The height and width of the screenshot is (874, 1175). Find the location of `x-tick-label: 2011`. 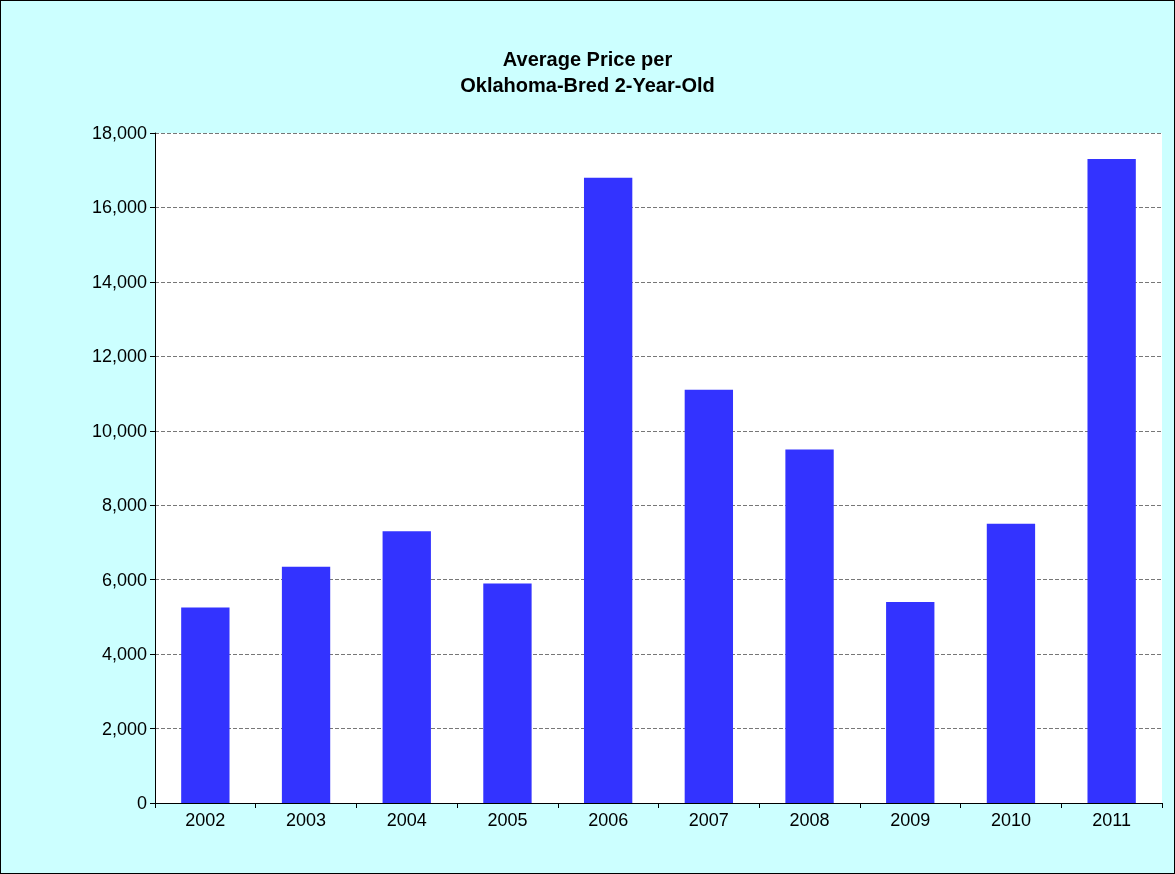

x-tick-label: 2011 is located at coordinates (1112, 820).